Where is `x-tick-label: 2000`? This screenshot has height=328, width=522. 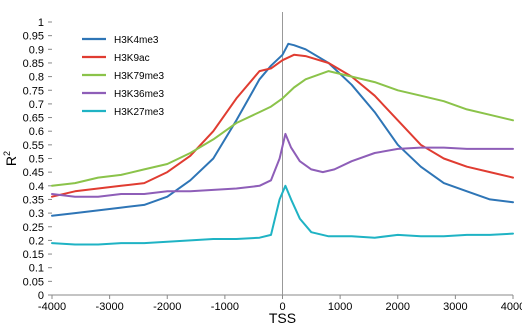
x-tick-label: 2000 is located at coordinates (398, 307).